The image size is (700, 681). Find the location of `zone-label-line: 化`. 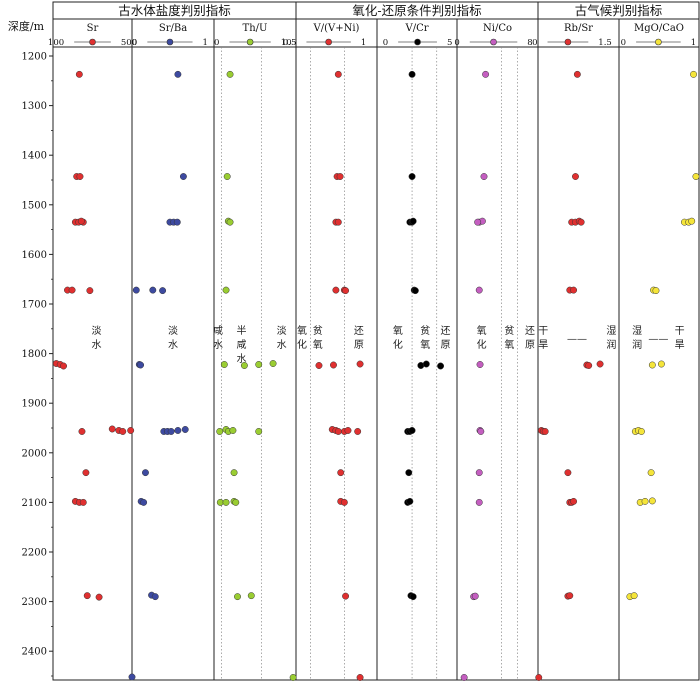

zone-label-line: 化 is located at coordinates (398, 344).